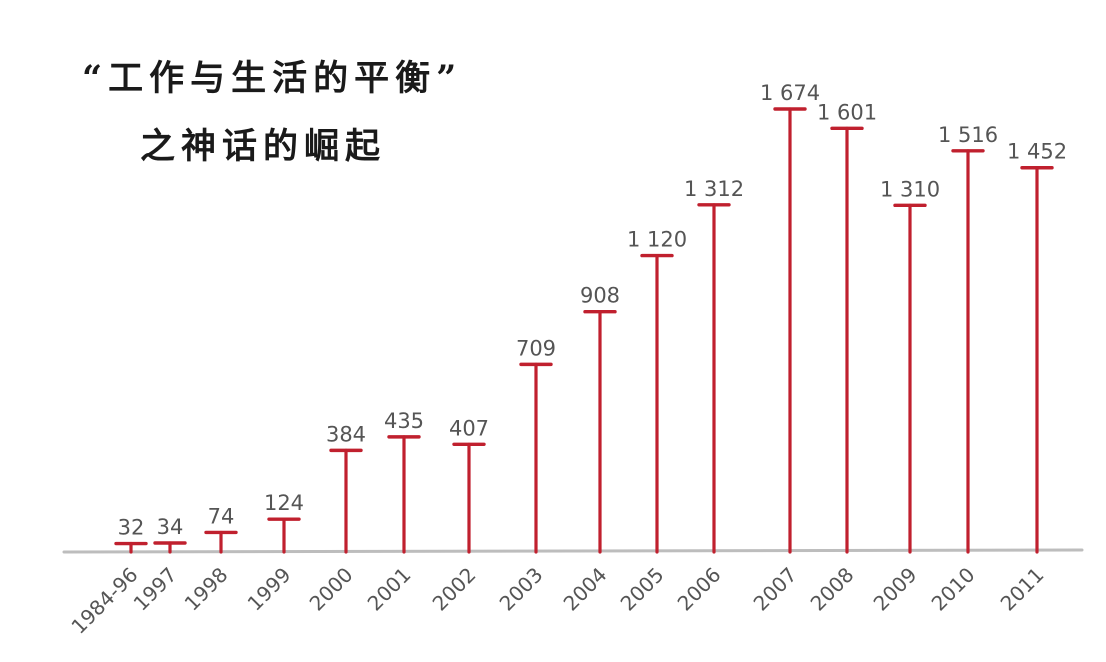  What do you see at coordinates (775, 589) in the screenshot?
I see `category-label: 2007` at bounding box center [775, 589].